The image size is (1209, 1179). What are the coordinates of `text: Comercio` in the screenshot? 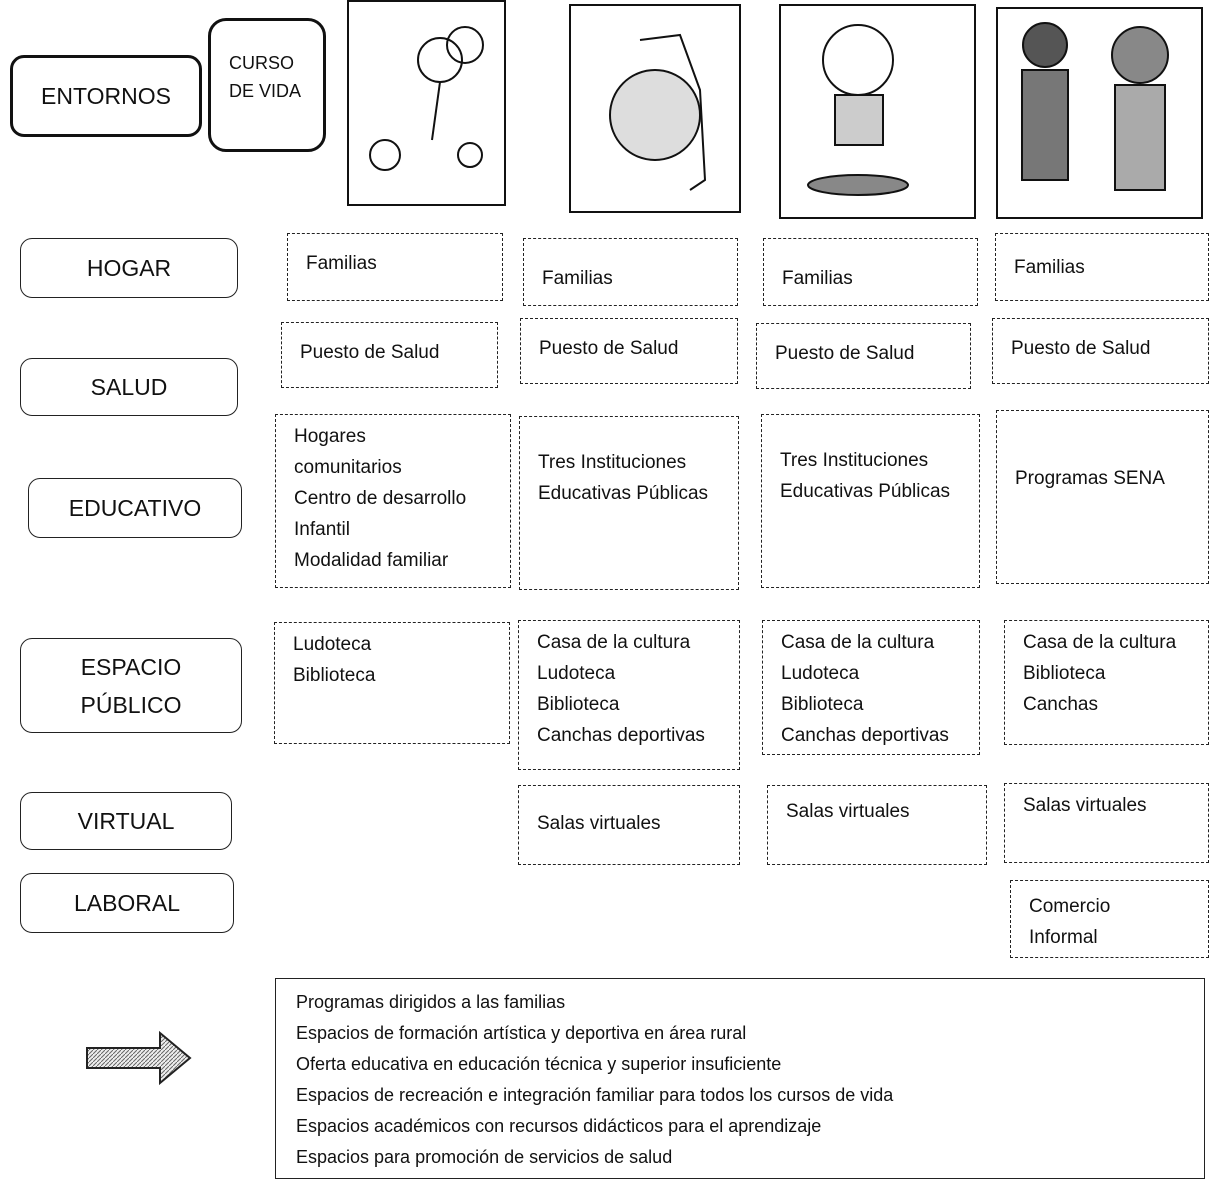 It's located at (1070, 906).